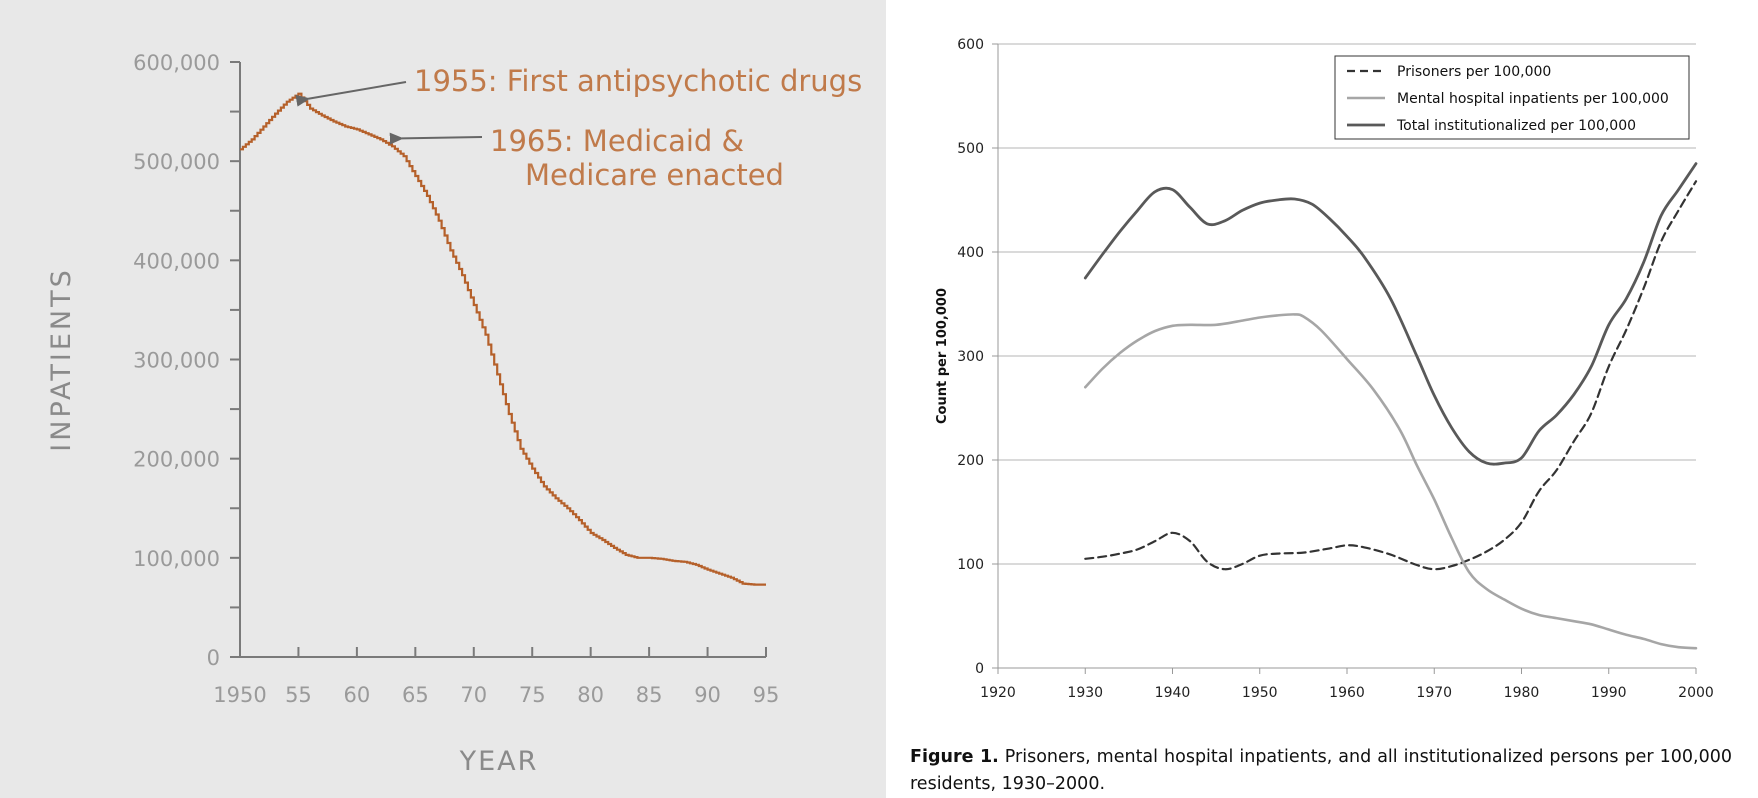 This screenshot has width=1758, height=798. What do you see at coordinates (970, 45) in the screenshot?
I see `y-tick-label: 600` at bounding box center [970, 45].